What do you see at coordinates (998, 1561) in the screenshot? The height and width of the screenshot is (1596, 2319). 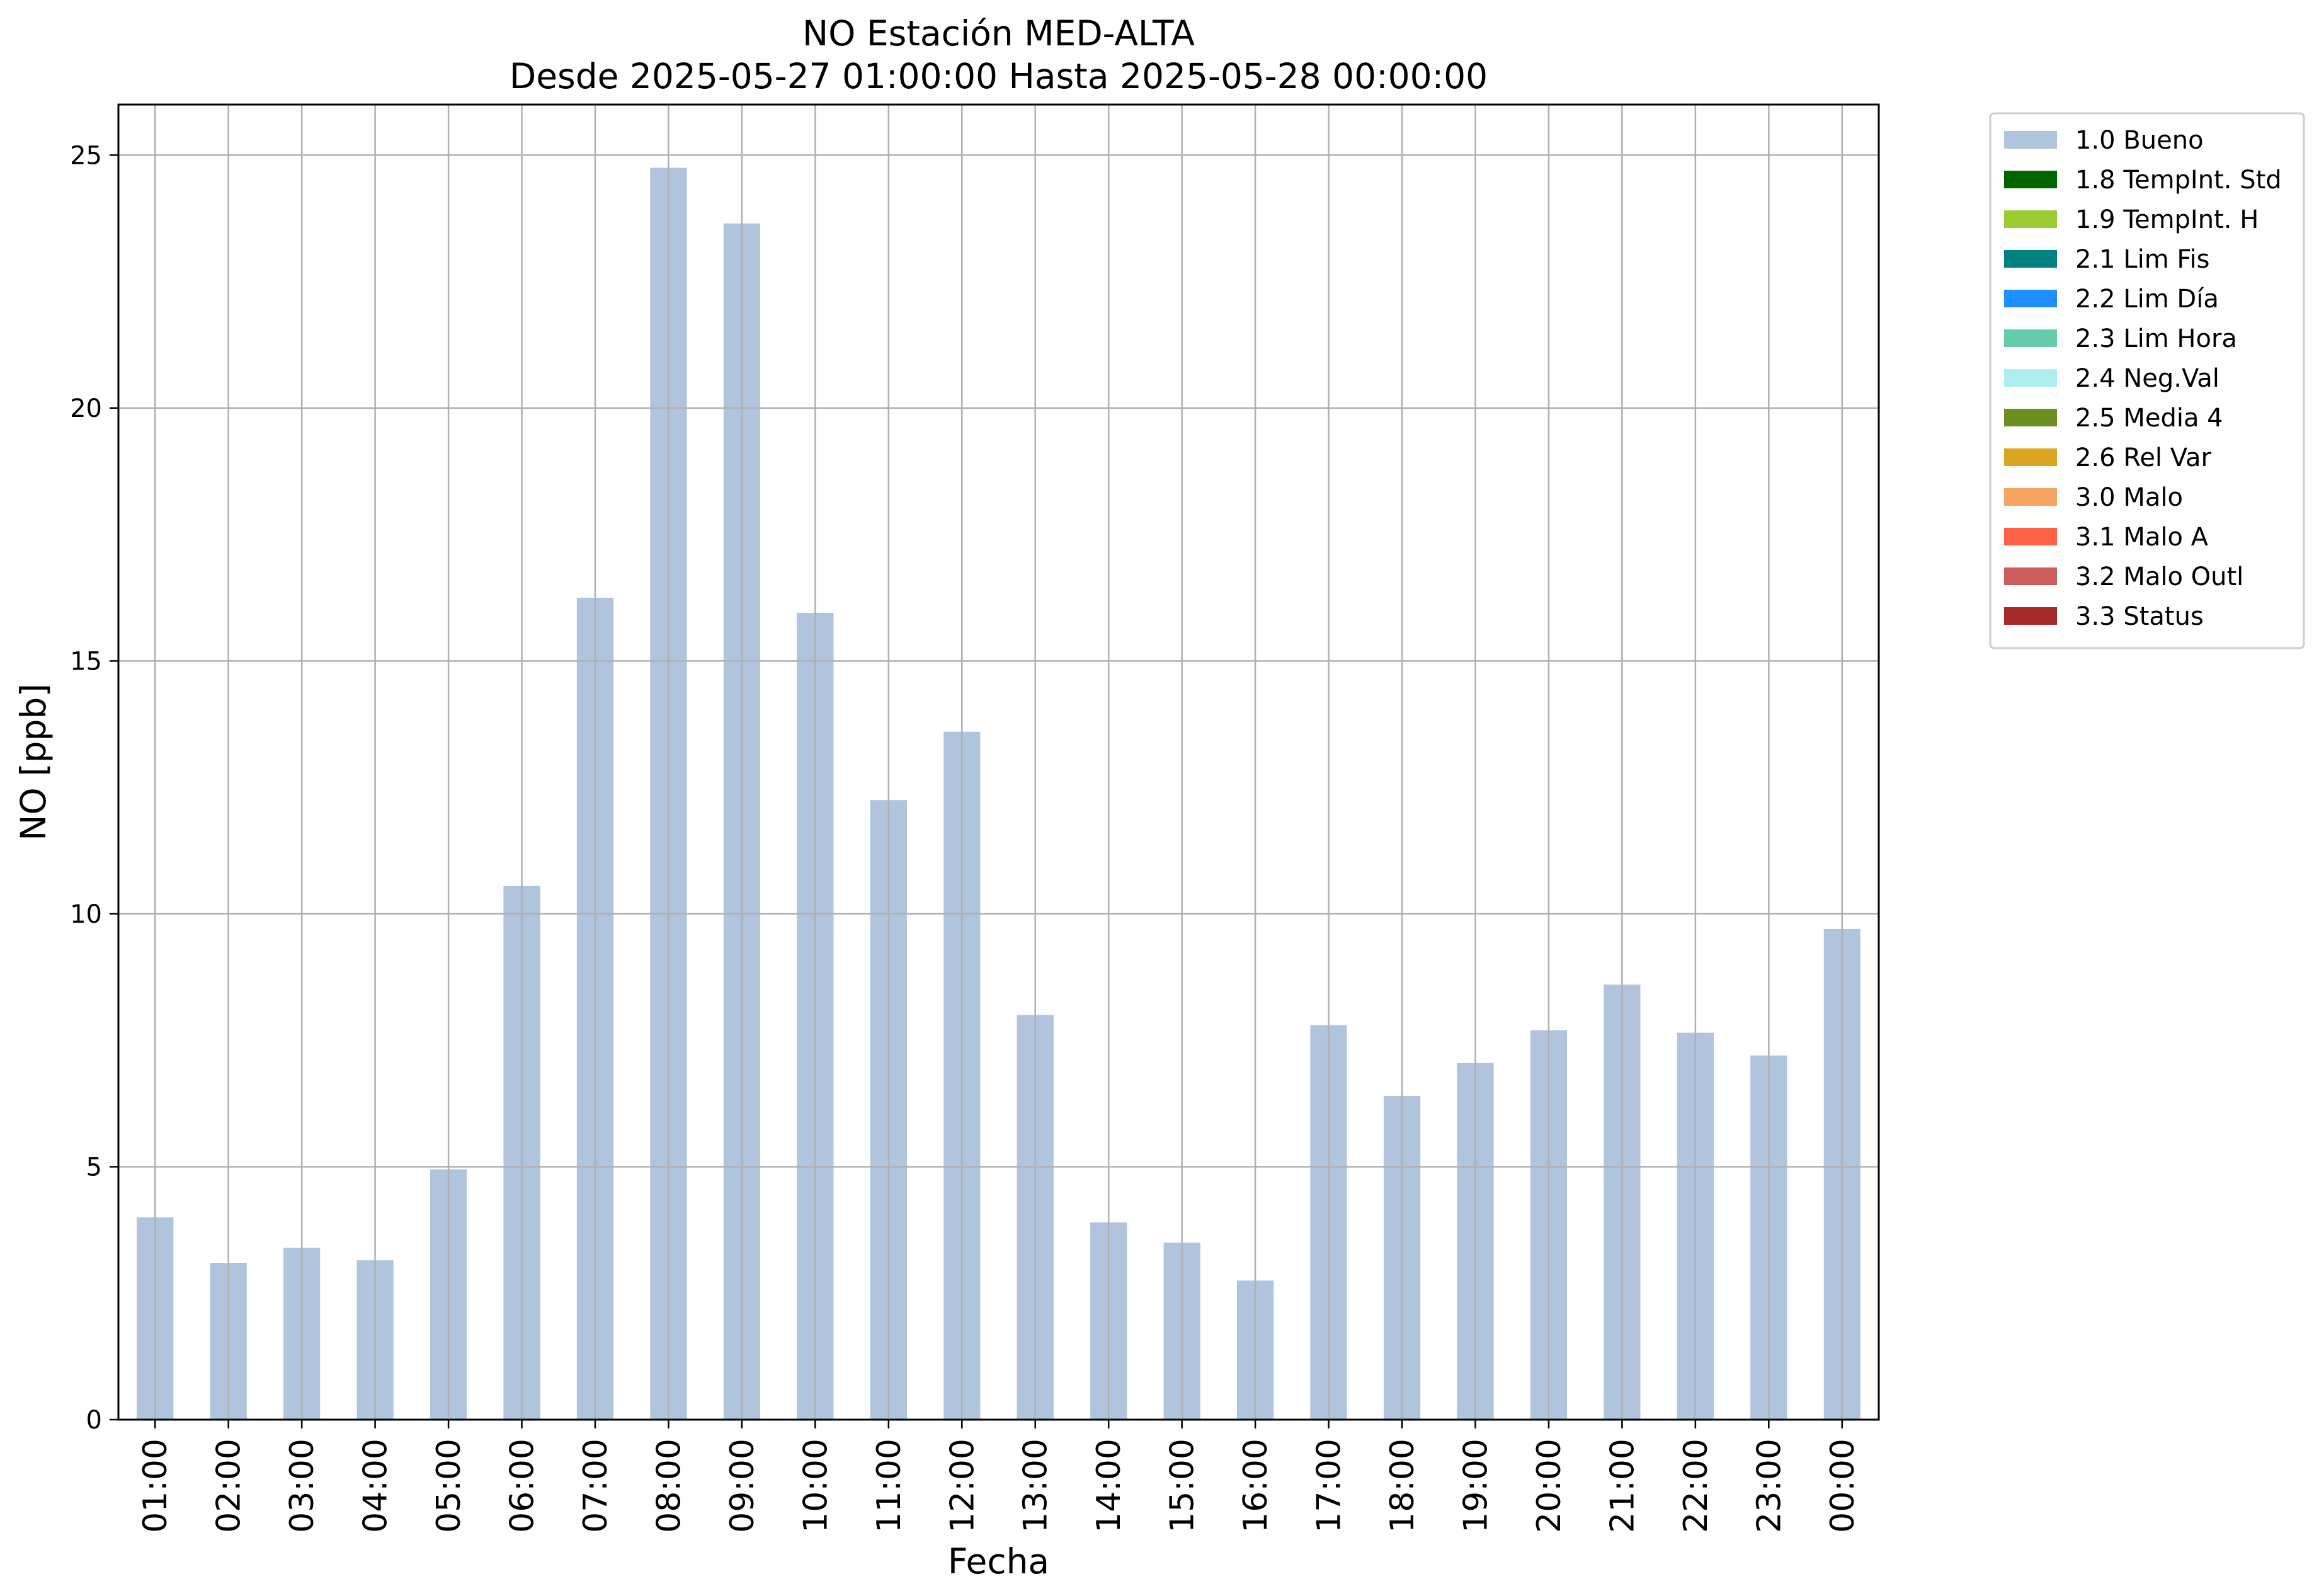 I see `x-axis-label: Fecha` at bounding box center [998, 1561].